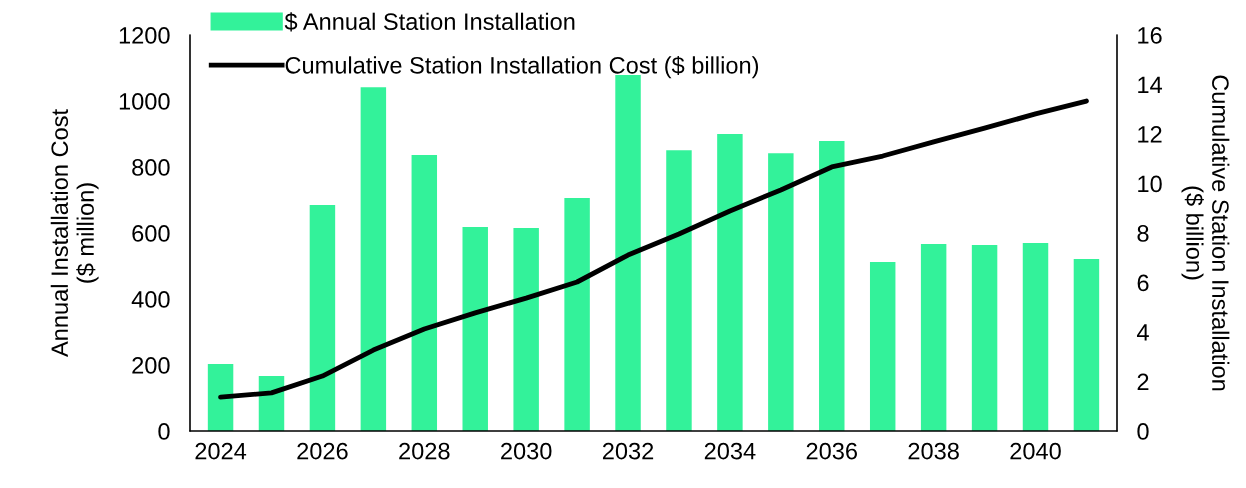 The image size is (1246, 488). I want to click on y-tick-label: 0, so click(164, 431).